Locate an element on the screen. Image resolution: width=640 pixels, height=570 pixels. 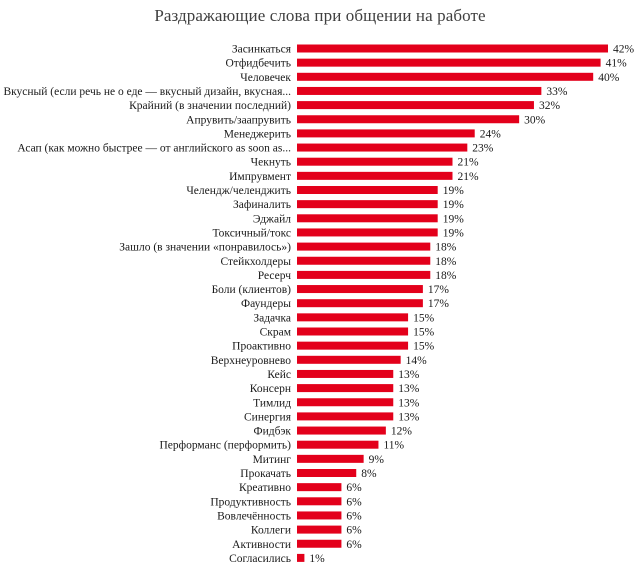
category-label: Зафиналить is located at coordinates (262, 205).